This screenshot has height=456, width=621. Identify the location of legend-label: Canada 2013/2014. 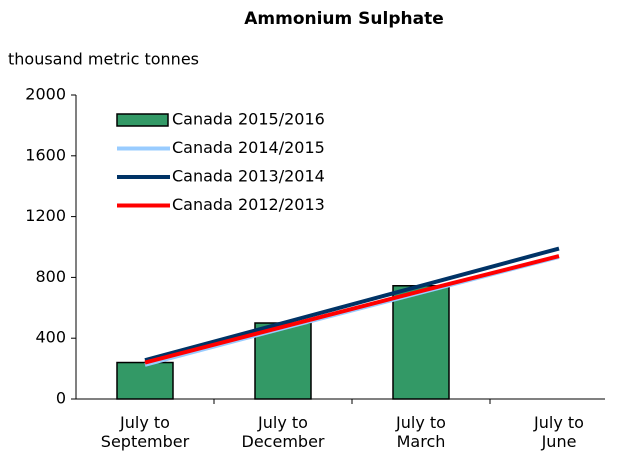
(248, 176).